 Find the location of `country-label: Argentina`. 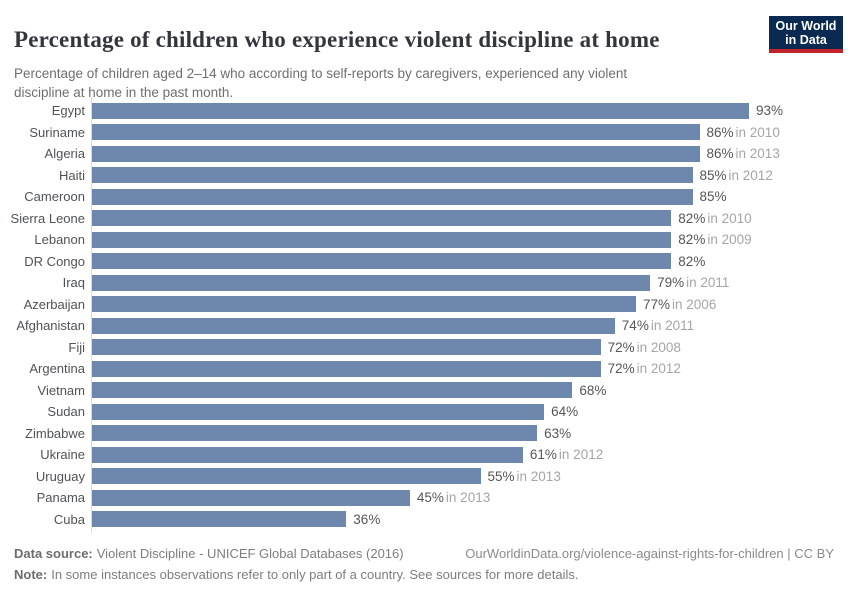

country-label: Argentina is located at coordinates (57, 369).